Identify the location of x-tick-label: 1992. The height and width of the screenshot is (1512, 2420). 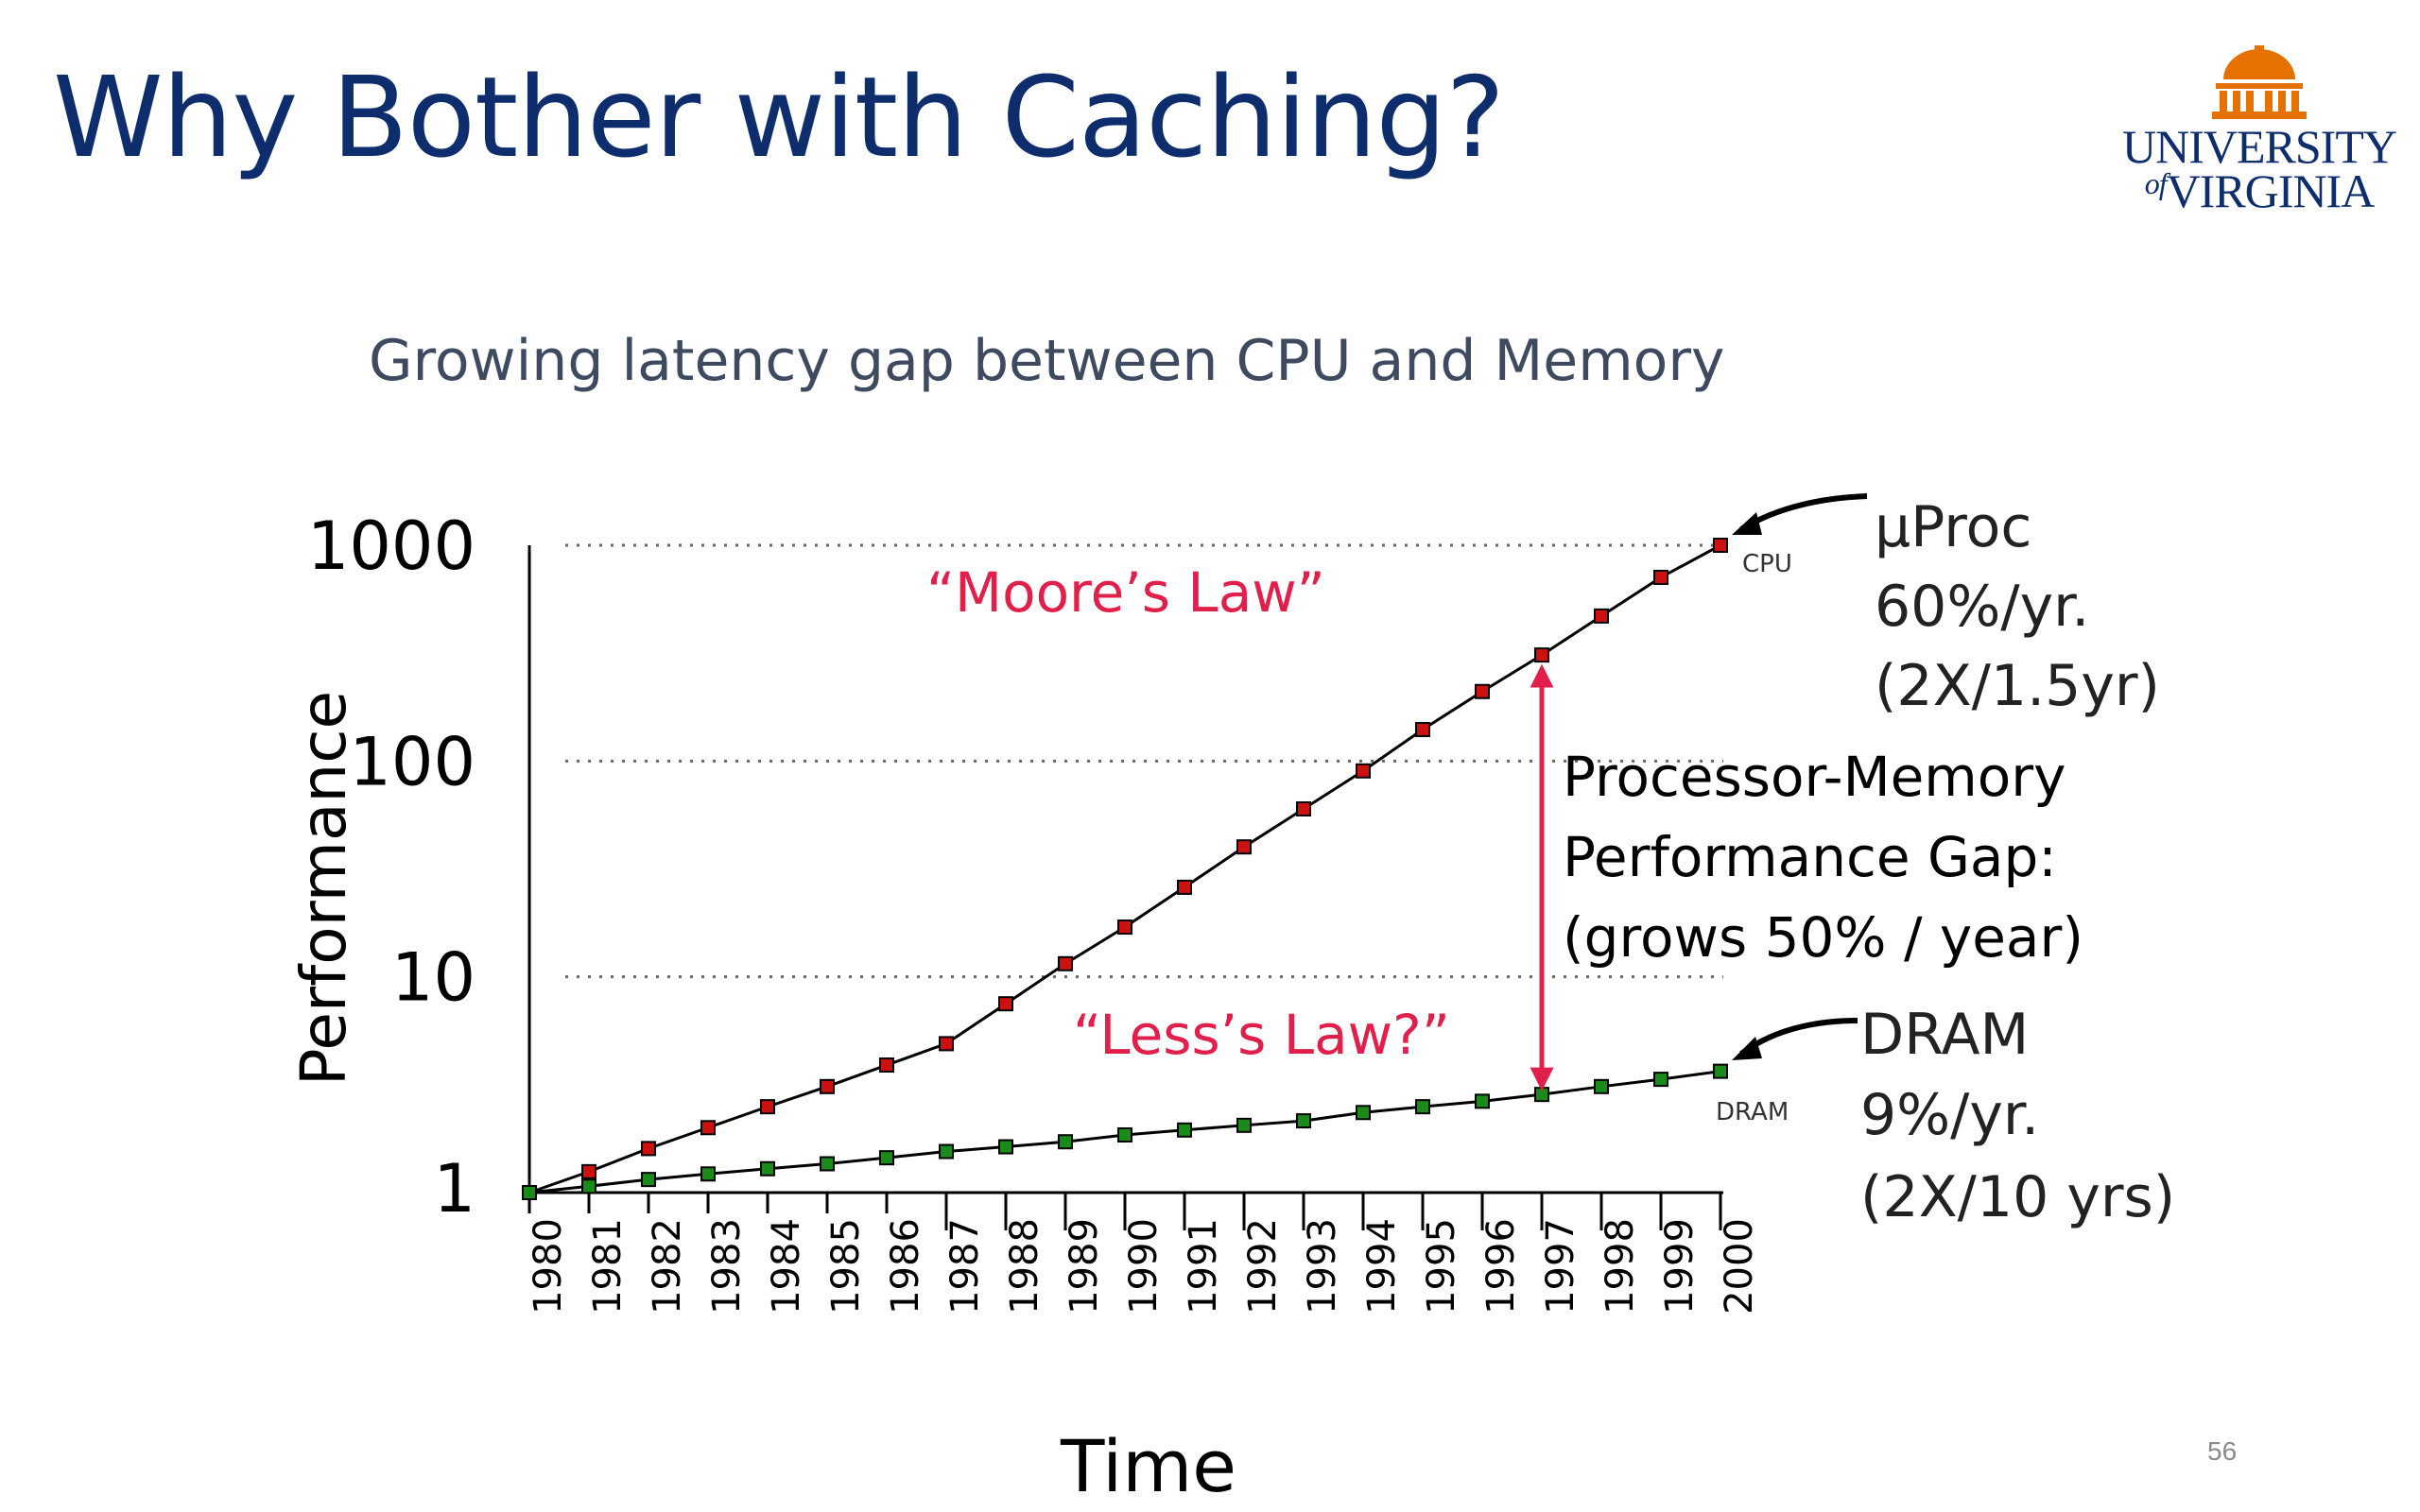
(1263, 1266).